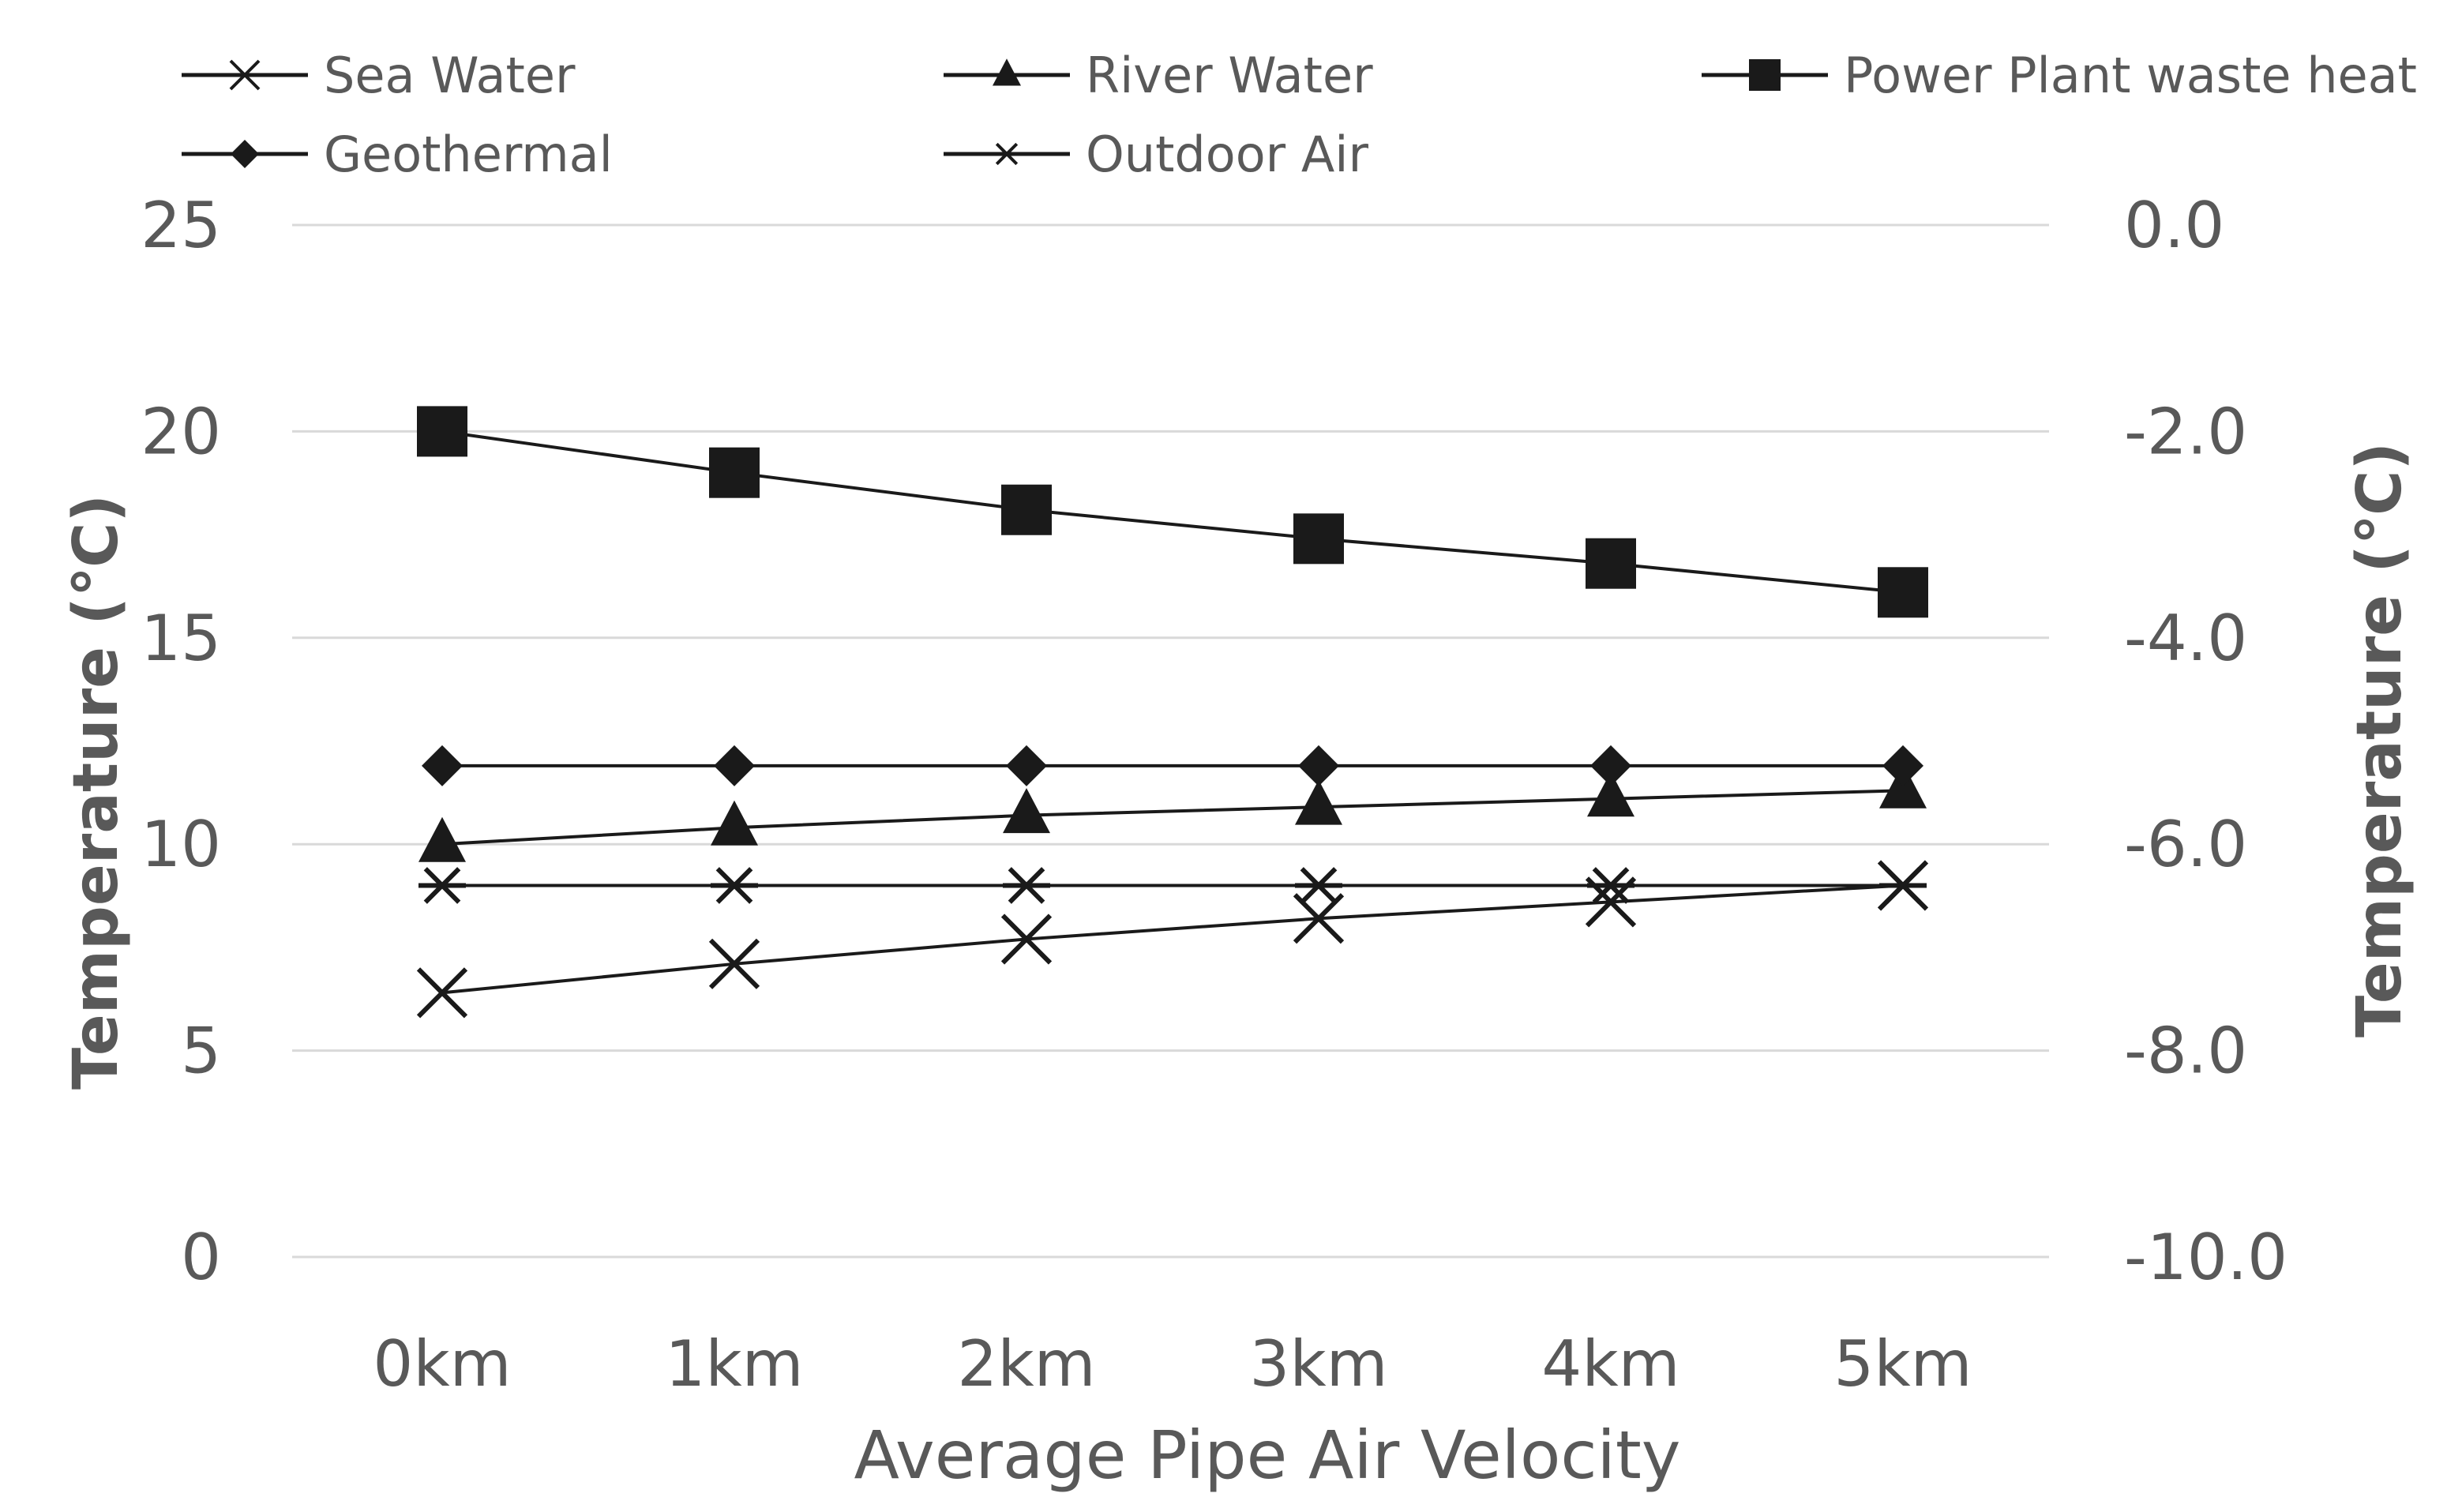 The image size is (2447, 1512). Describe the element at coordinates (2174, 226) in the screenshot. I see `y2-tick-label-0.0: 0.0` at that location.